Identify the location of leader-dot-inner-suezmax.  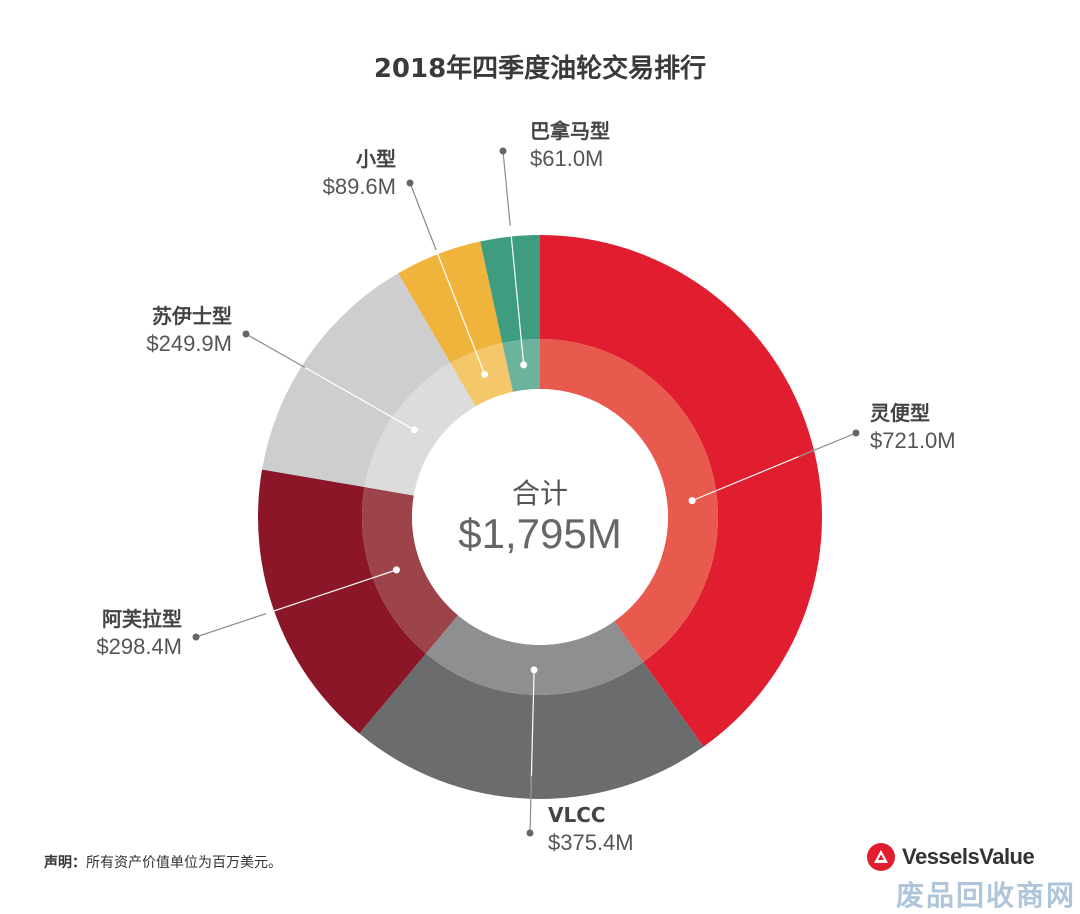
(414, 430).